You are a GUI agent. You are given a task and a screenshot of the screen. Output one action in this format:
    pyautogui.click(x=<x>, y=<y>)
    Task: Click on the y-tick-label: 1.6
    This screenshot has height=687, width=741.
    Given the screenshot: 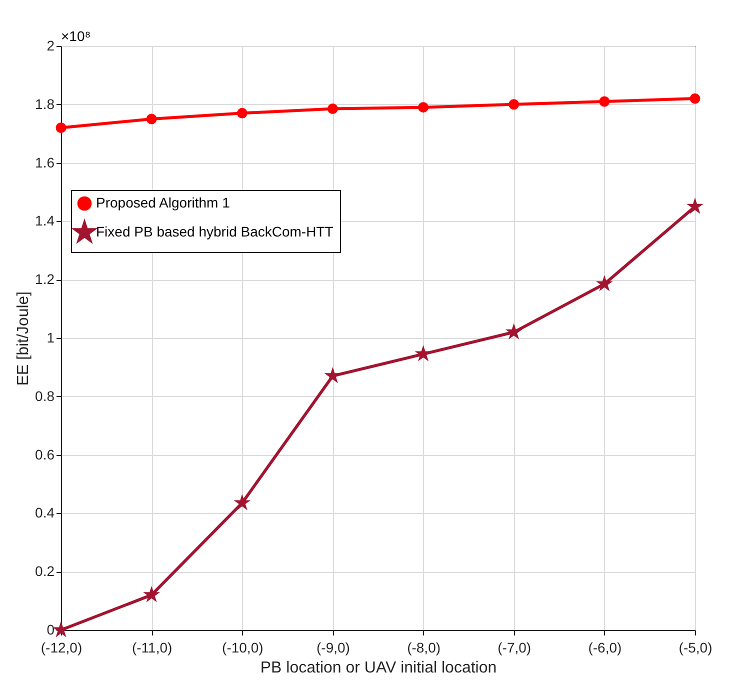 What is the action you would take?
    pyautogui.click(x=45, y=162)
    